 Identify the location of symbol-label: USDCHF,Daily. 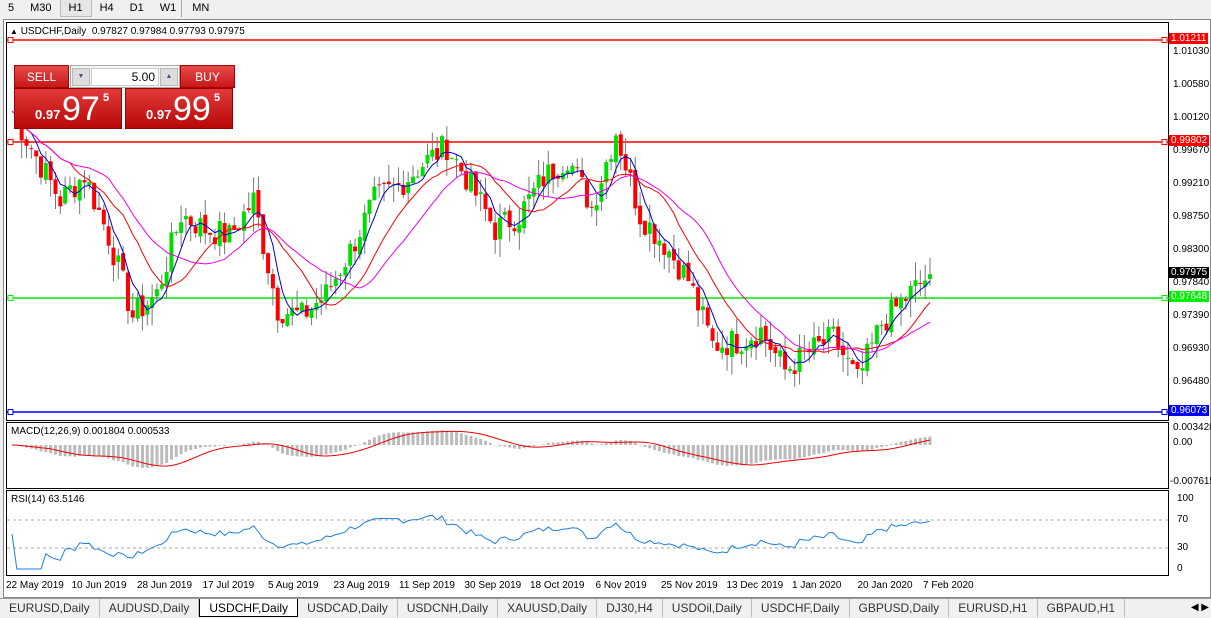
(54, 31).